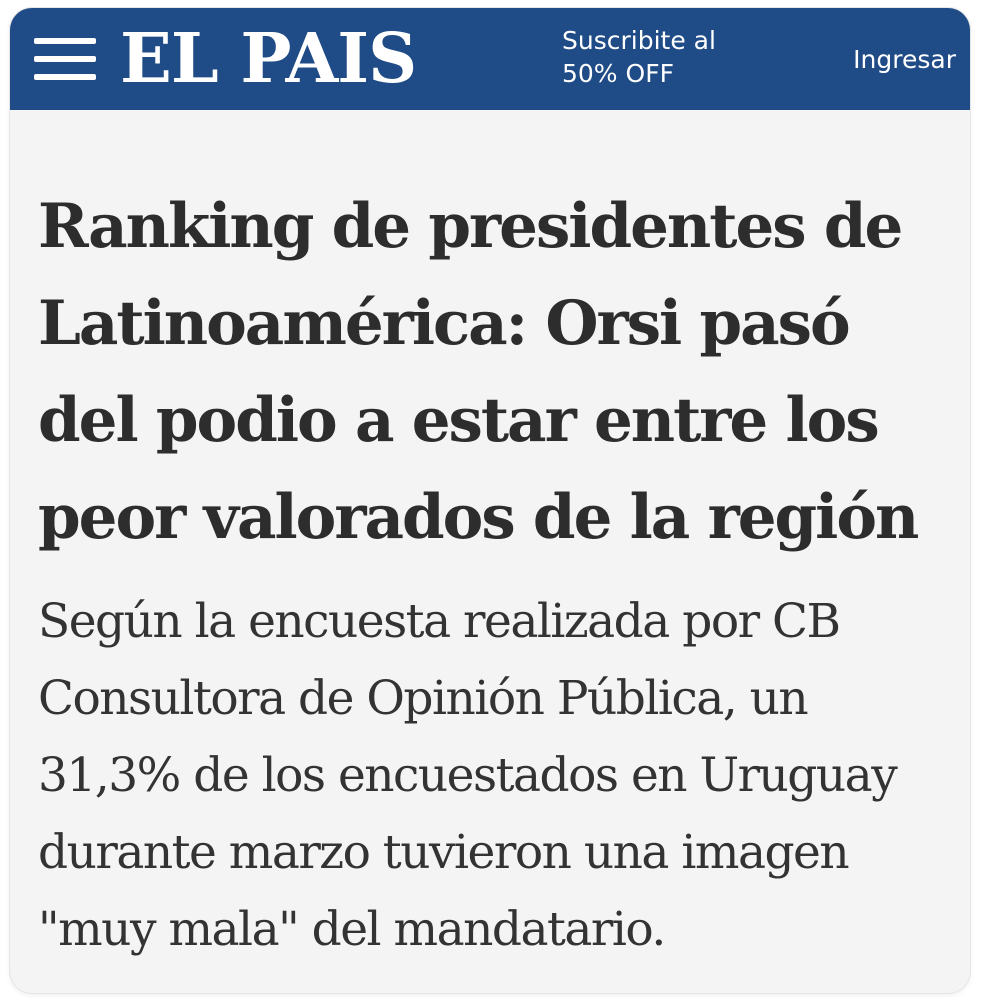 This screenshot has width=998, height=998. What do you see at coordinates (423, 698) in the screenshot?
I see `lead-line: Consultora de Opinión Pública, un` at bounding box center [423, 698].